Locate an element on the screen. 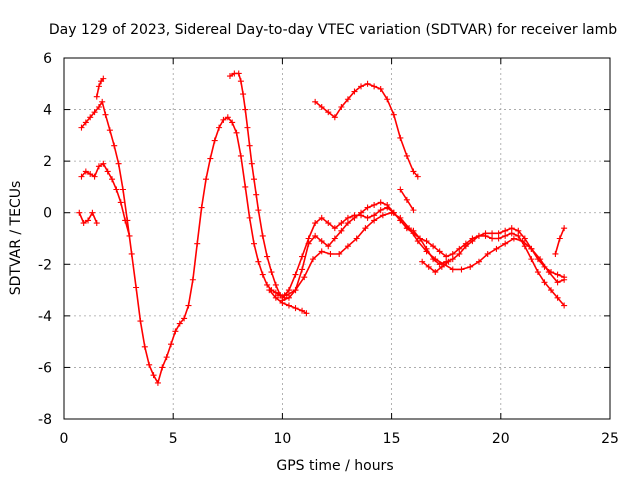 The height and width of the screenshot is (480, 640). y-tick-label: 2 is located at coordinates (47, 162).